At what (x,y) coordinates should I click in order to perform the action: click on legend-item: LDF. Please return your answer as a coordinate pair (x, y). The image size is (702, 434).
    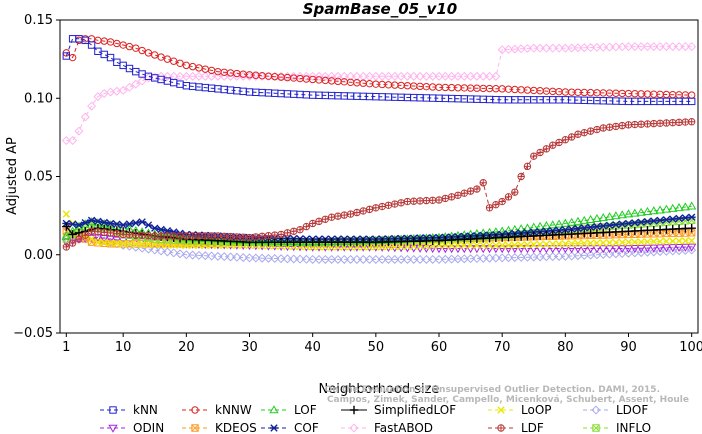
    Looking at the image, I should click on (516, 427).